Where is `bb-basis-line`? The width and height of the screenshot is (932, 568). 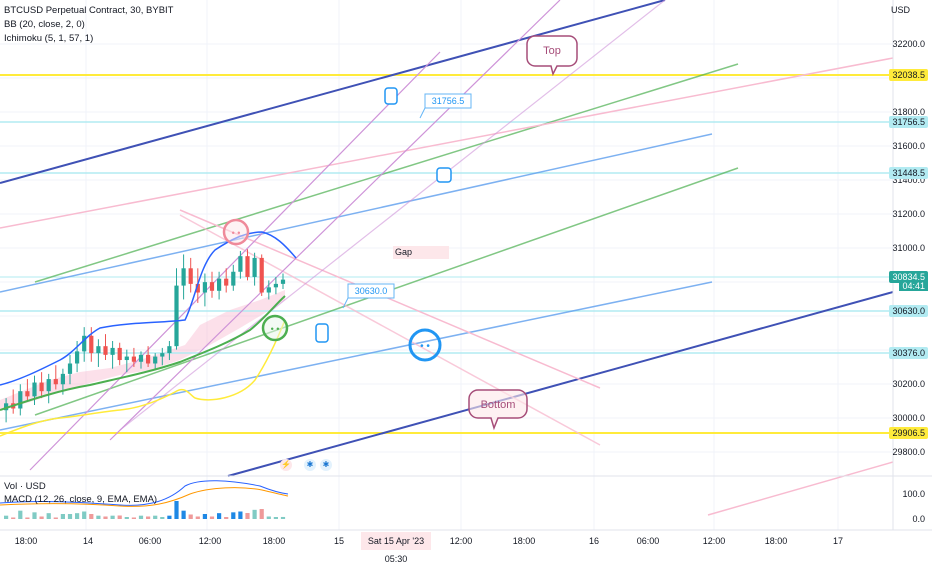
bb-basis-line is located at coordinates (148, 308).